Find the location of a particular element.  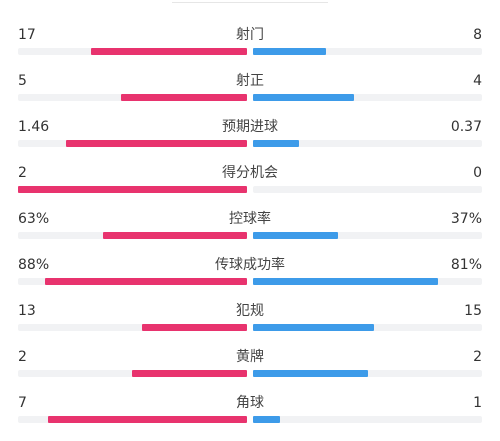

stat-label: 控球率 is located at coordinates (250, 219).